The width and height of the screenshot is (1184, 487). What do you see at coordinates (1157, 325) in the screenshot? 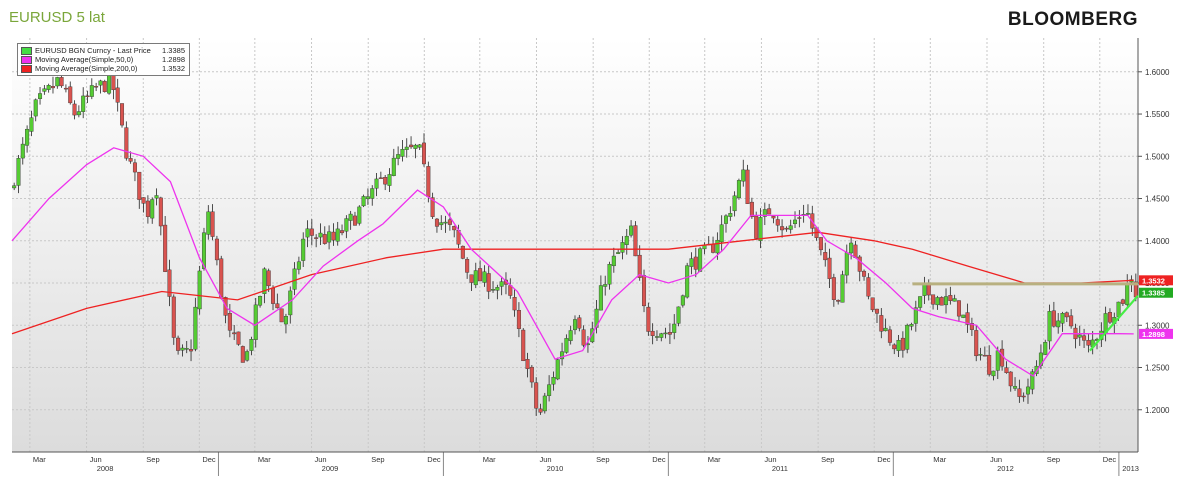
I see `y-tick-label: 1.3000` at bounding box center [1157, 325].